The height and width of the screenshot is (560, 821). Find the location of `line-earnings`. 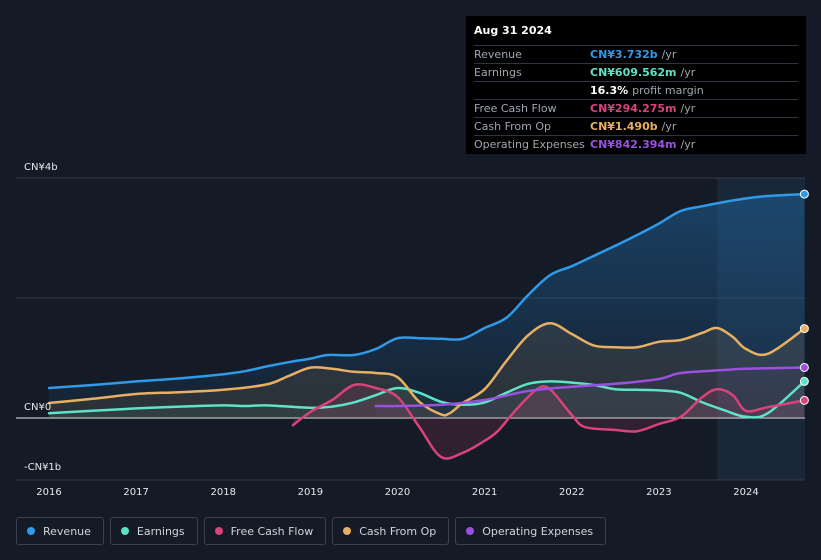

line-earnings is located at coordinates (426, 399).